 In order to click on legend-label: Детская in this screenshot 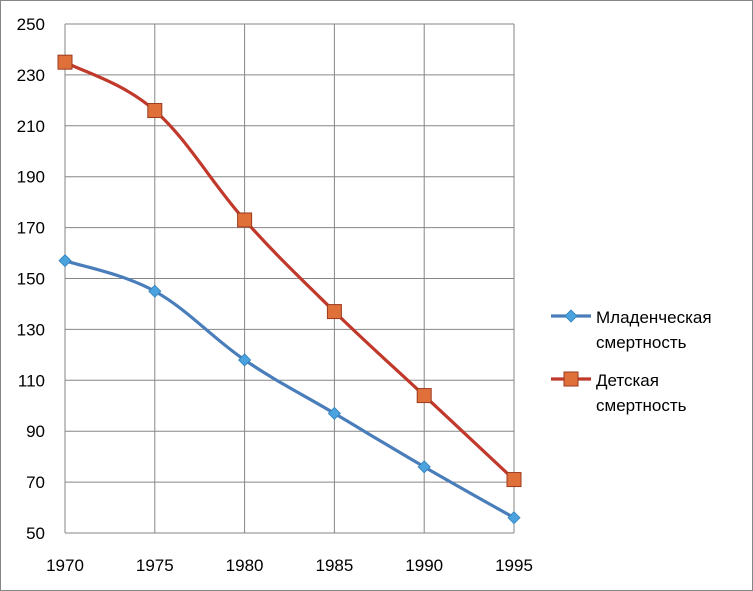, I will do `click(627, 380)`.